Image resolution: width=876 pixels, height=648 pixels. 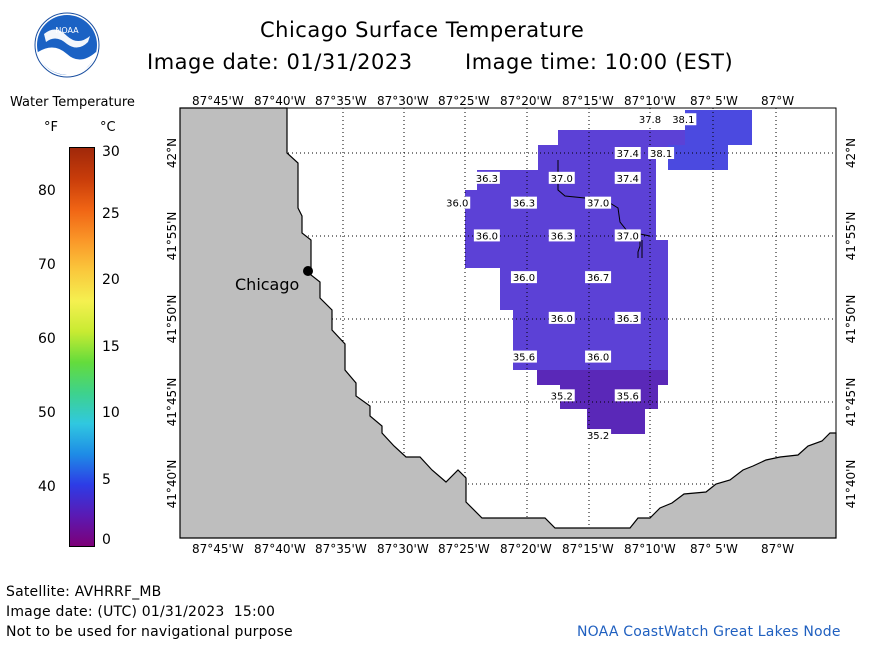 I want to click on c-tick: 10, so click(x=111, y=413).